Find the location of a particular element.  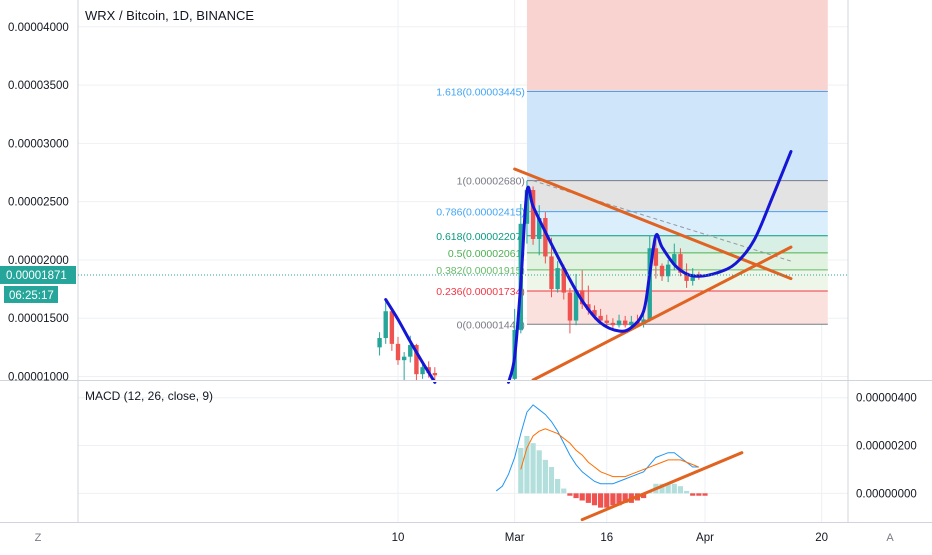

price-tick-label: 0.00001000 is located at coordinates (38, 378).